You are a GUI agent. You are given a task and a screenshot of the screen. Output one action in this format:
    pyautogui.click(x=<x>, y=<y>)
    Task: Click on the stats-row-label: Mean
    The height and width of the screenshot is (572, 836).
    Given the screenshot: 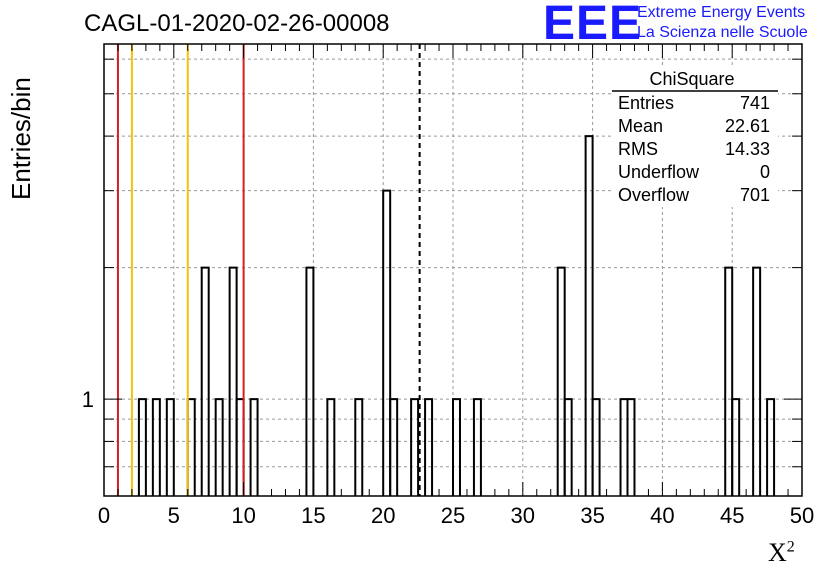 What is the action you would take?
    pyautogui.click(x=640, y=126)
    